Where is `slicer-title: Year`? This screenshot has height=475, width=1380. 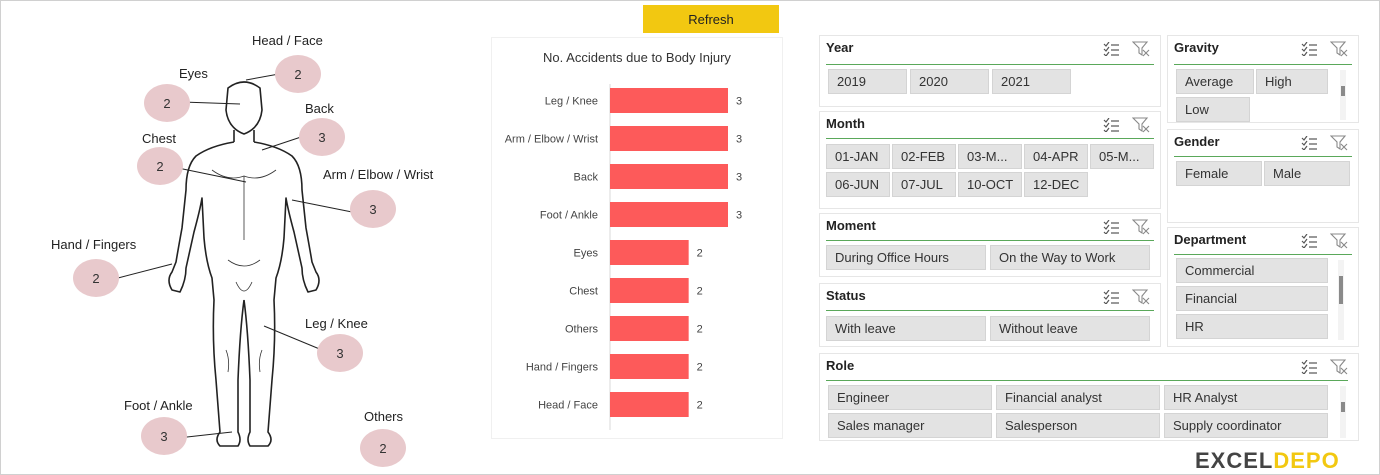
slicer-title: Year is located at coordinates (840, 47).